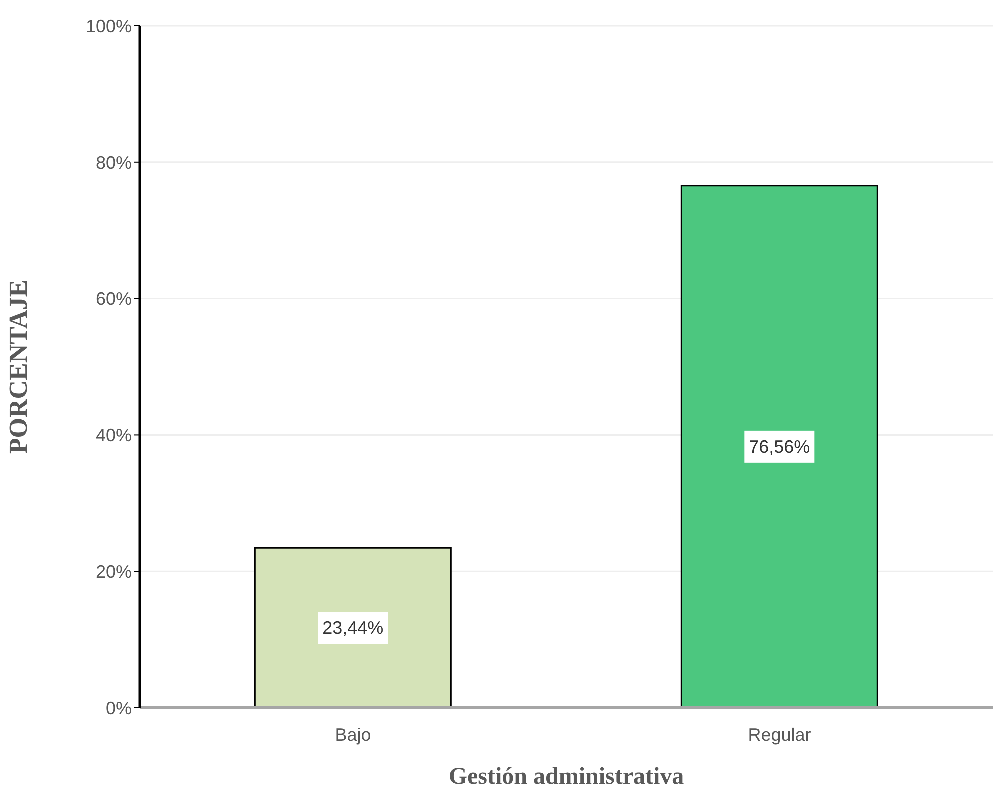  What do you see at coordinates (353, 734) in the screenshot?
I see `x-tick-label: Bajo` at bounding box center [353, 734].